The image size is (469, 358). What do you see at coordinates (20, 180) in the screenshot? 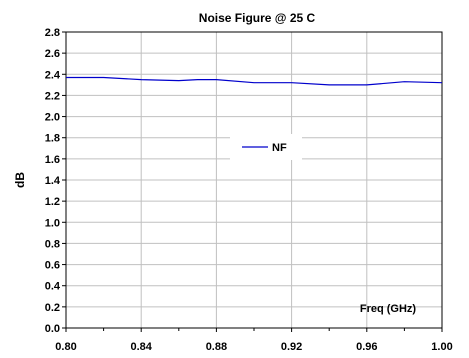
I see `y-axis-label: dB` at bounding box center [20, 180].